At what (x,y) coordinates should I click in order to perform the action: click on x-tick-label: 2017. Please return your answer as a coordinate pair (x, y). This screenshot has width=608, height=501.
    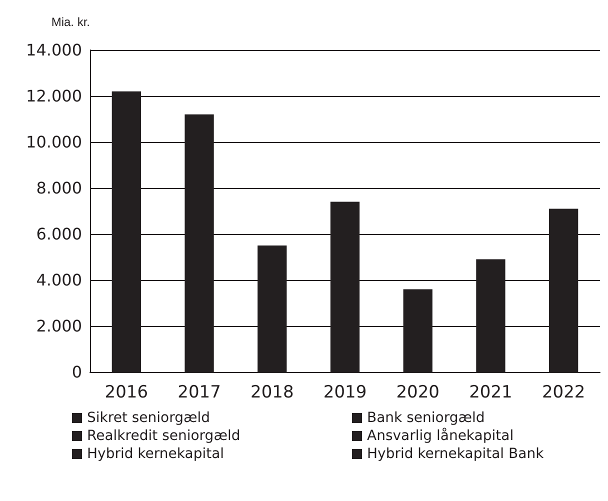
    Looking at the image, I should click on (199, 392).